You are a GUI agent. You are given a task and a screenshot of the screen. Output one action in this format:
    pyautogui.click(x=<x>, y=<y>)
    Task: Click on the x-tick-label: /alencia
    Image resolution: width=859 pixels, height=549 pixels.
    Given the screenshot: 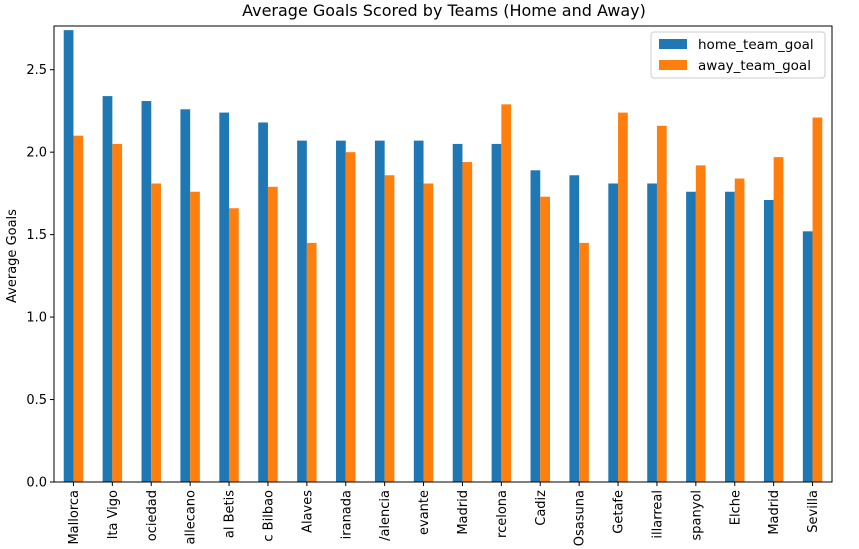 What is the action you would take?
    pyautogui.click(x=385, y=515)
    